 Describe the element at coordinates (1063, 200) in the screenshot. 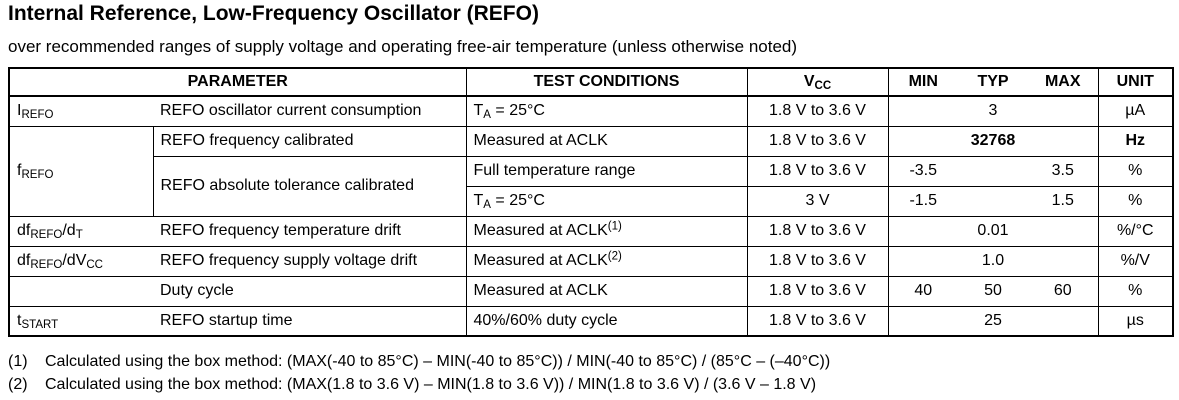

I see `max-value: 1.5` at that location.